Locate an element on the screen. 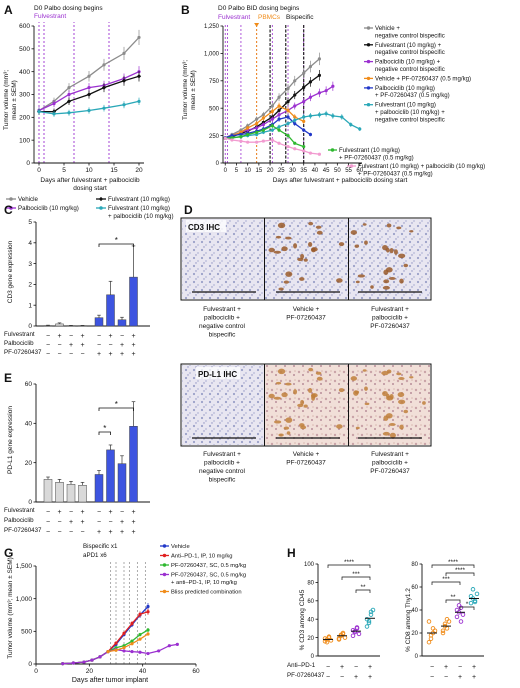 This screenshot has width=520, height=688. panel-a-series-0-point is located at coordinates (89, 76).